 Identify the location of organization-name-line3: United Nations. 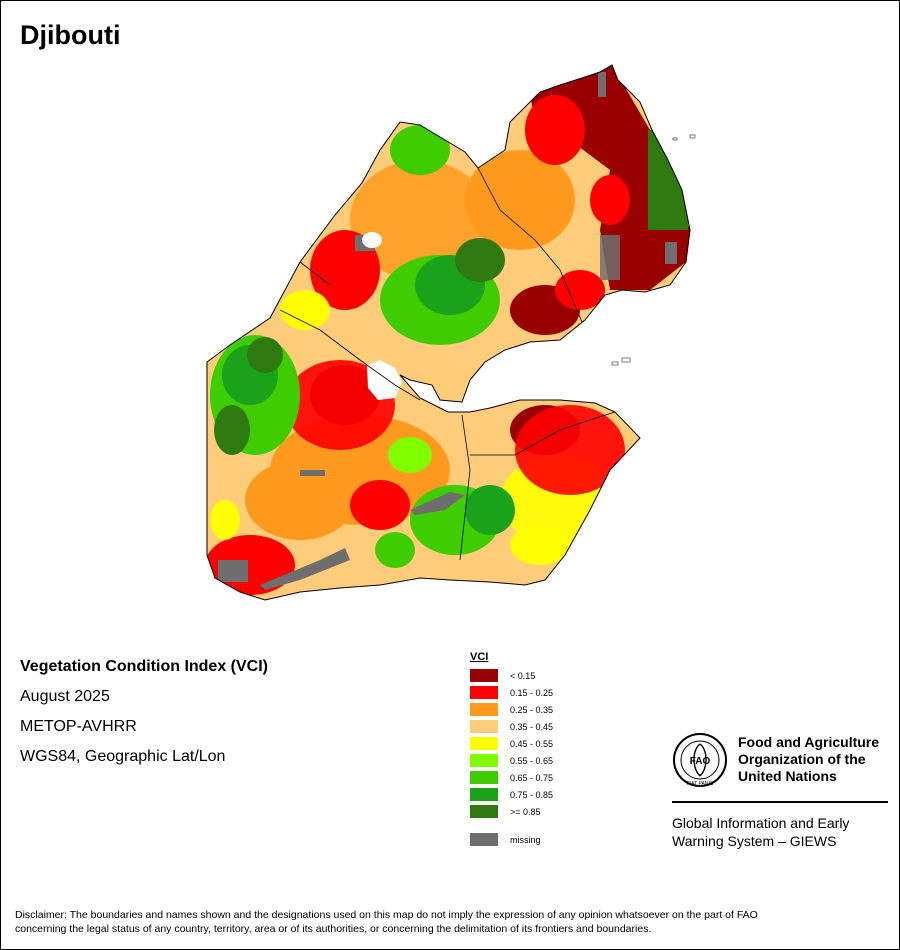
(787, 776).